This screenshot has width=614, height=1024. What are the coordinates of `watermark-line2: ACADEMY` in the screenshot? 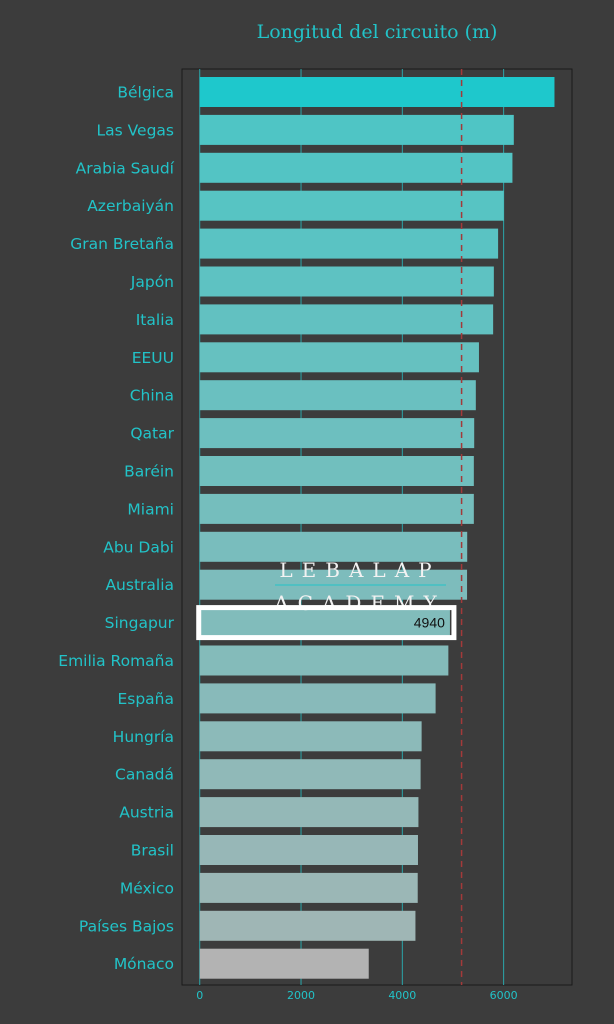 It's located at (359, 603).